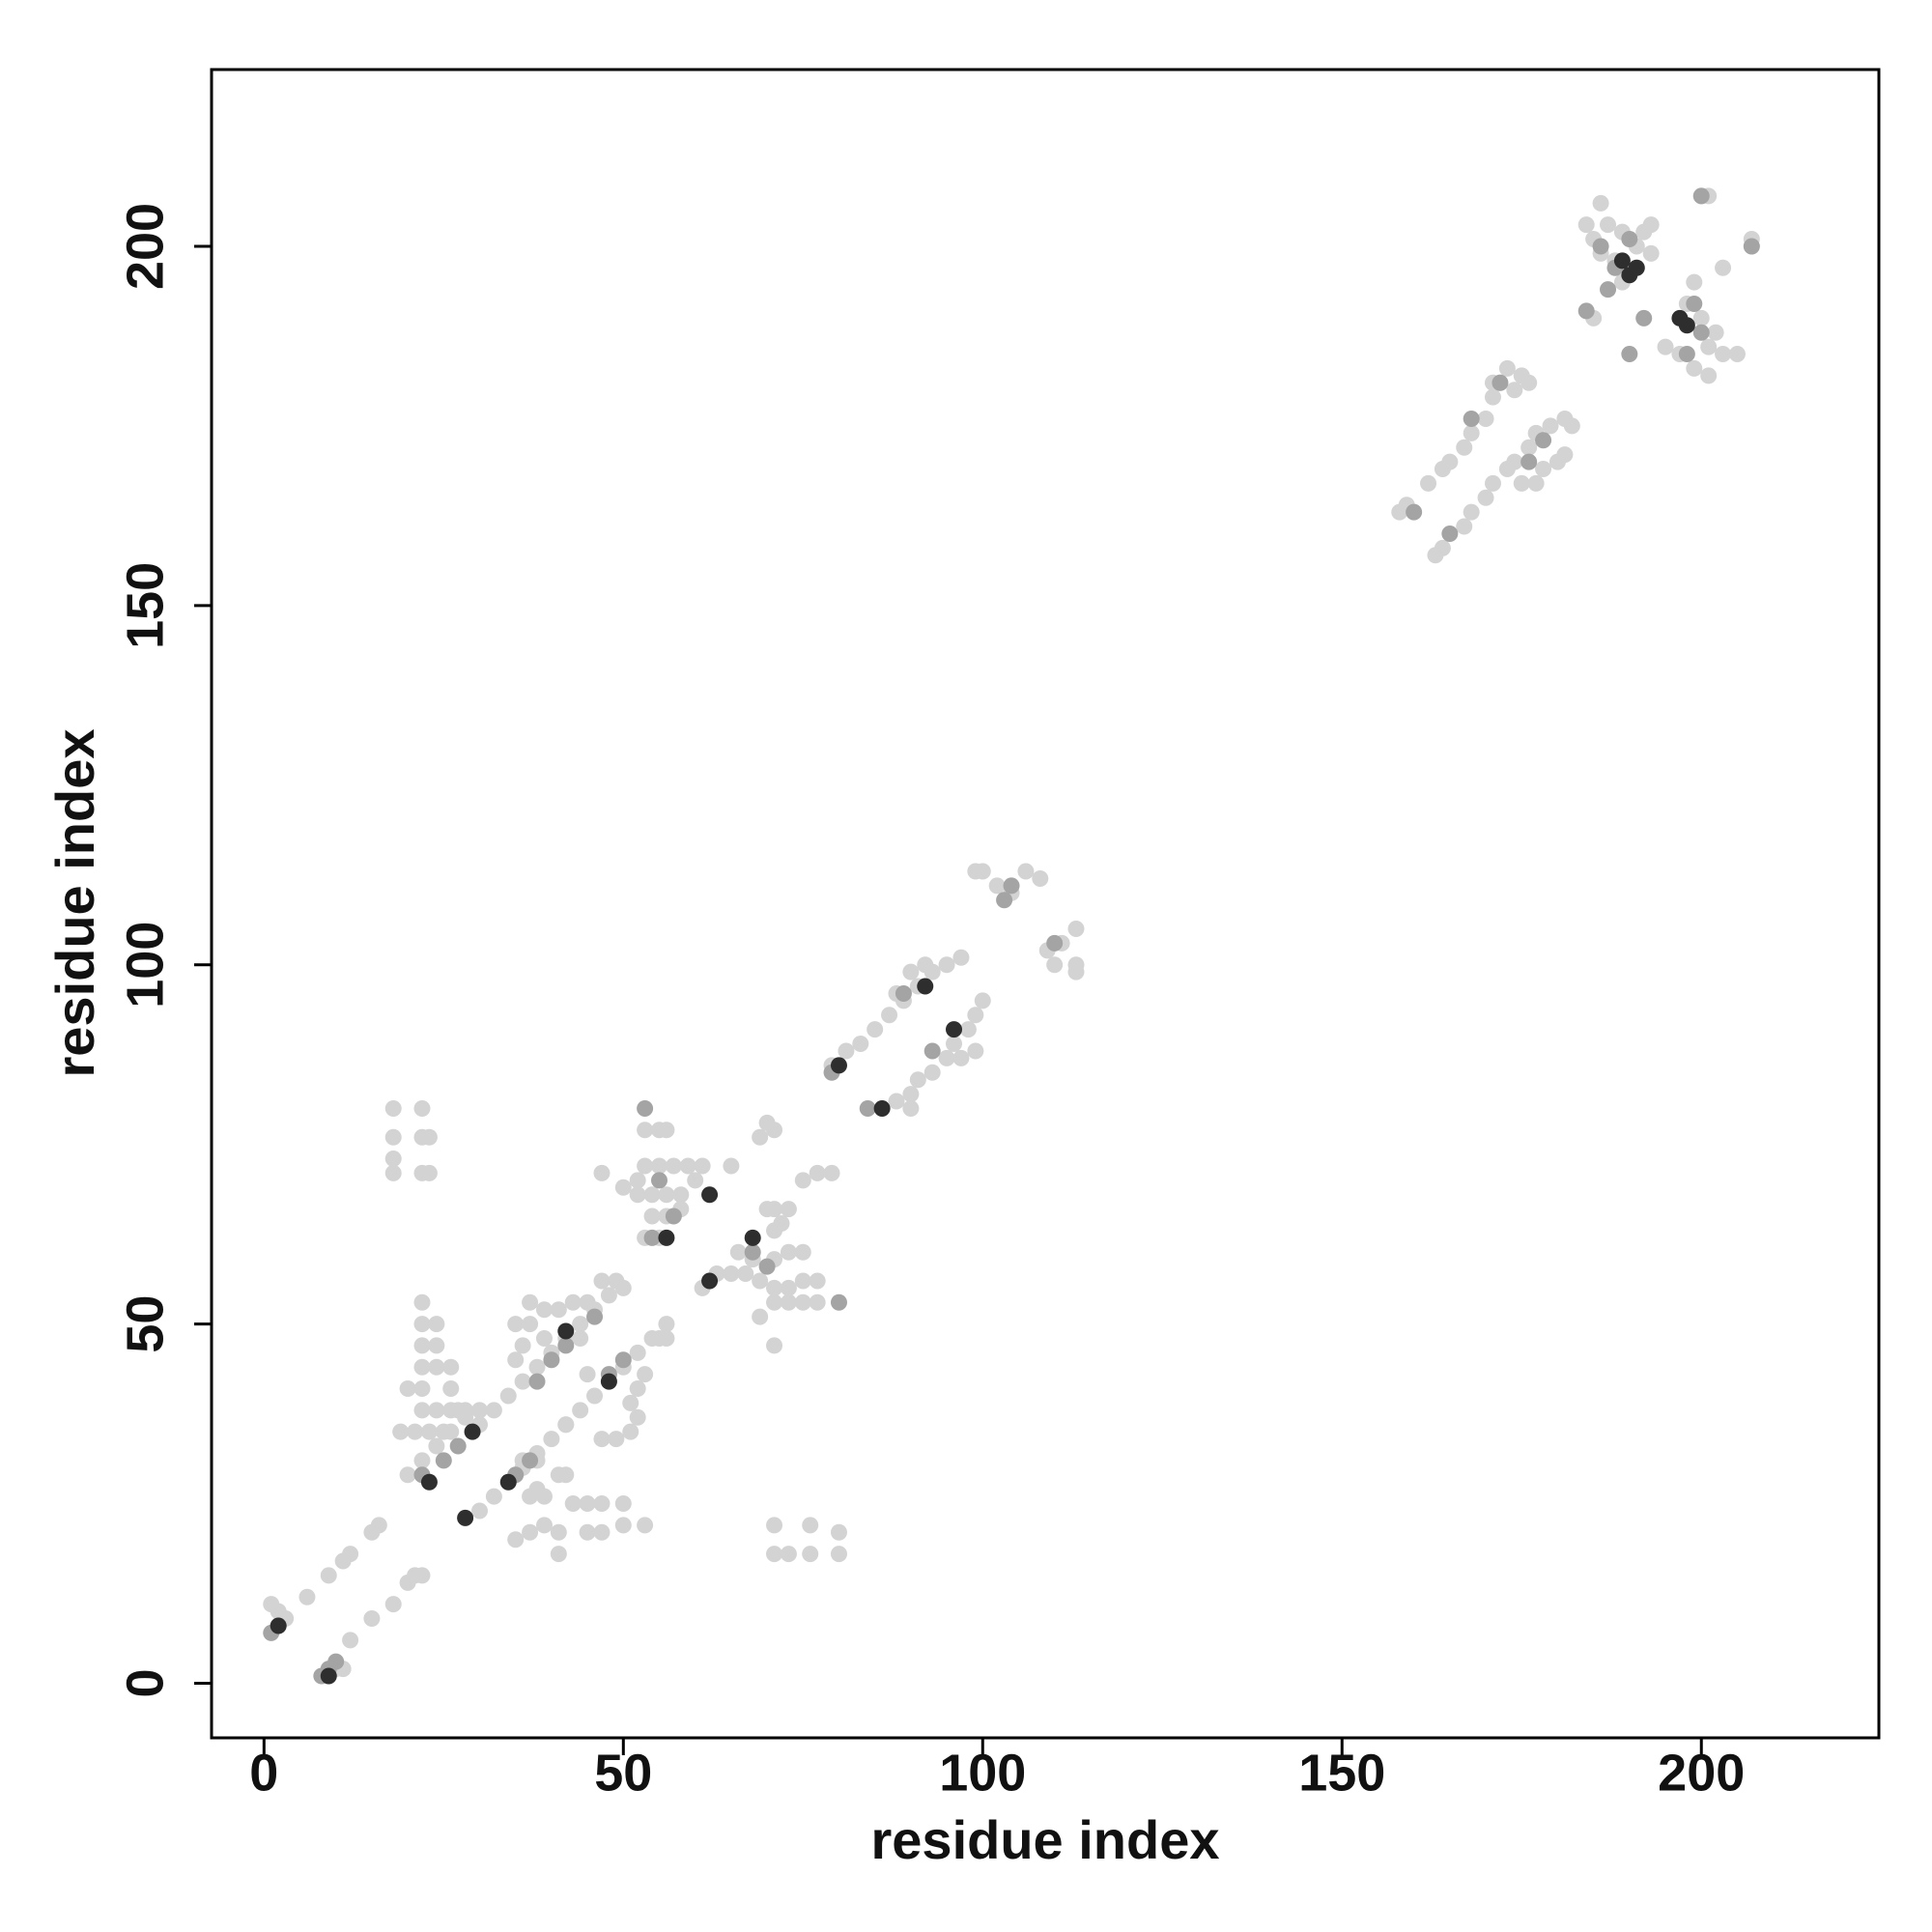 The image size is (1932, 1932). What do you see at coordinates (623, 1773) in the screenshot?
I see `x-tick-label: 50` at bounding box center [623, 1773].